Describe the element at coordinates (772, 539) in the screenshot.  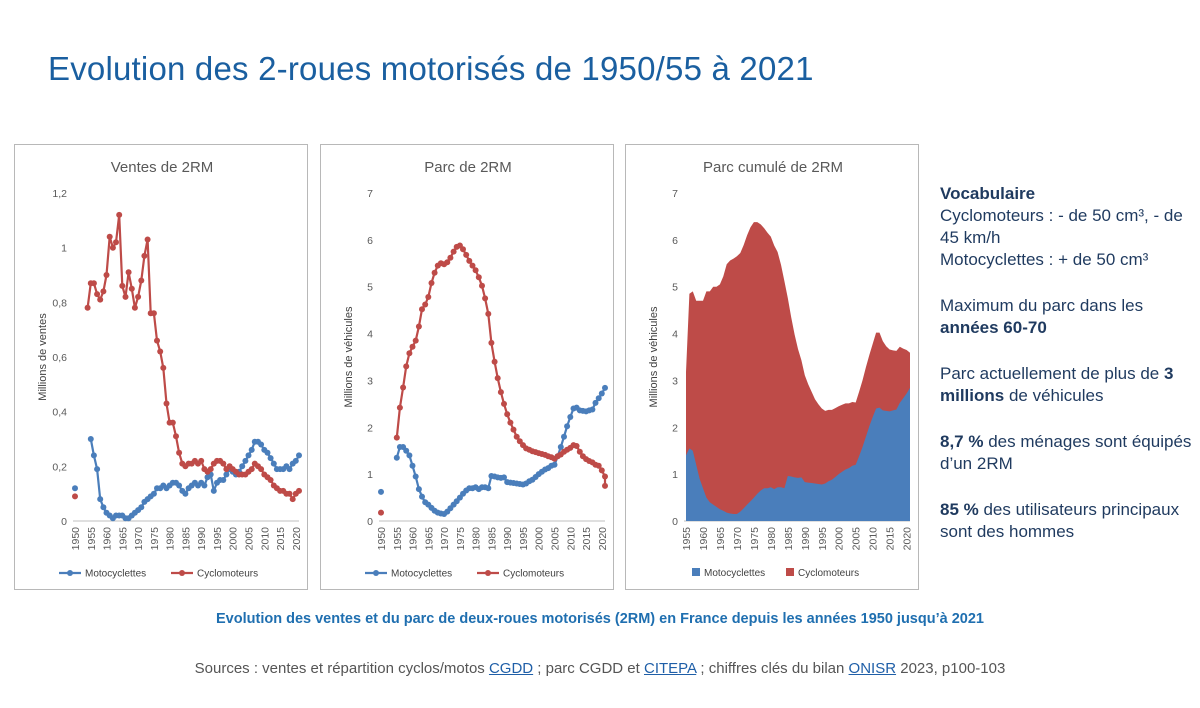
I see `x-tick-label: 1980` at that location.